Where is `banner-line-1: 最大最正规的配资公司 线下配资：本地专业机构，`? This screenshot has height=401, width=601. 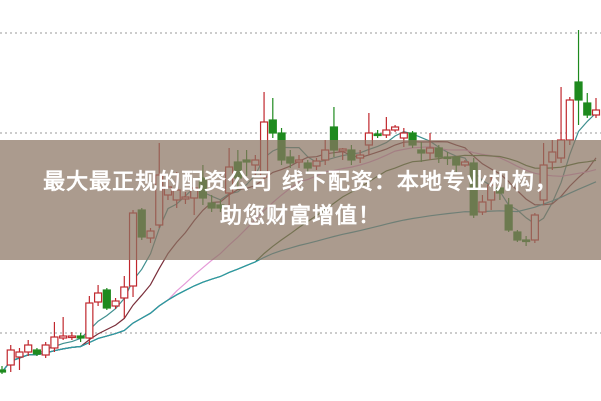
banner-line-1: 最大最正规的配资公司 线下配资：本地专业机构， is located at coordinates (300, 182).